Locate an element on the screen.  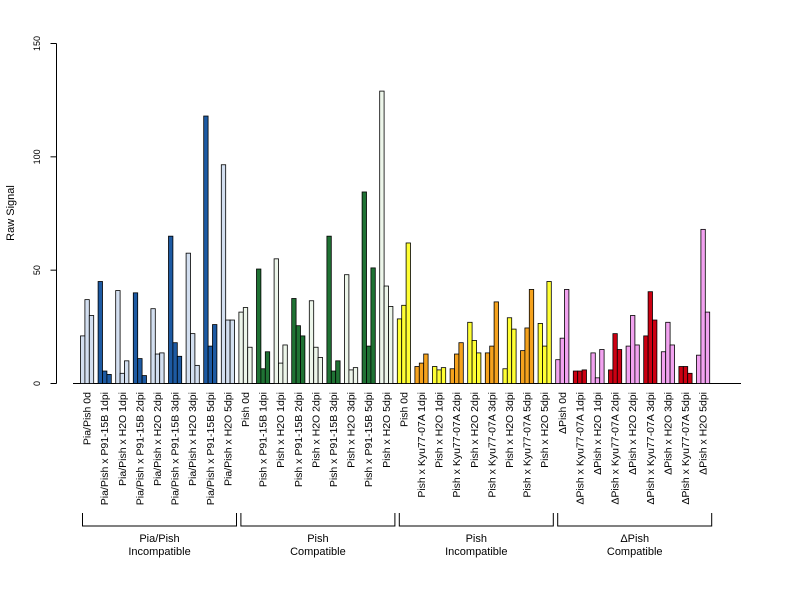
x-tick-label: ΔPish x Kyu77-07A 3dpi is located at coordinates (651, 448).